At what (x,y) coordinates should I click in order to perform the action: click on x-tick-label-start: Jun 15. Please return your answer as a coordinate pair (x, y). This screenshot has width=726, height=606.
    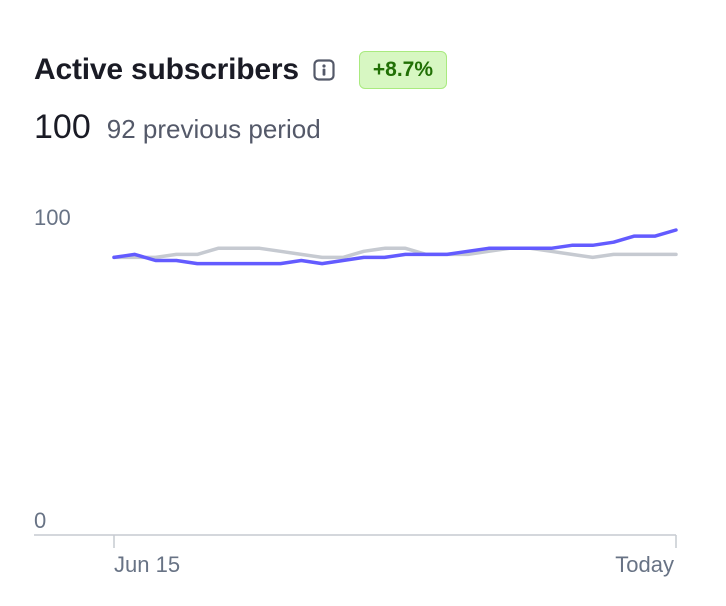
    Looking at the image, I should click on (147, 564).